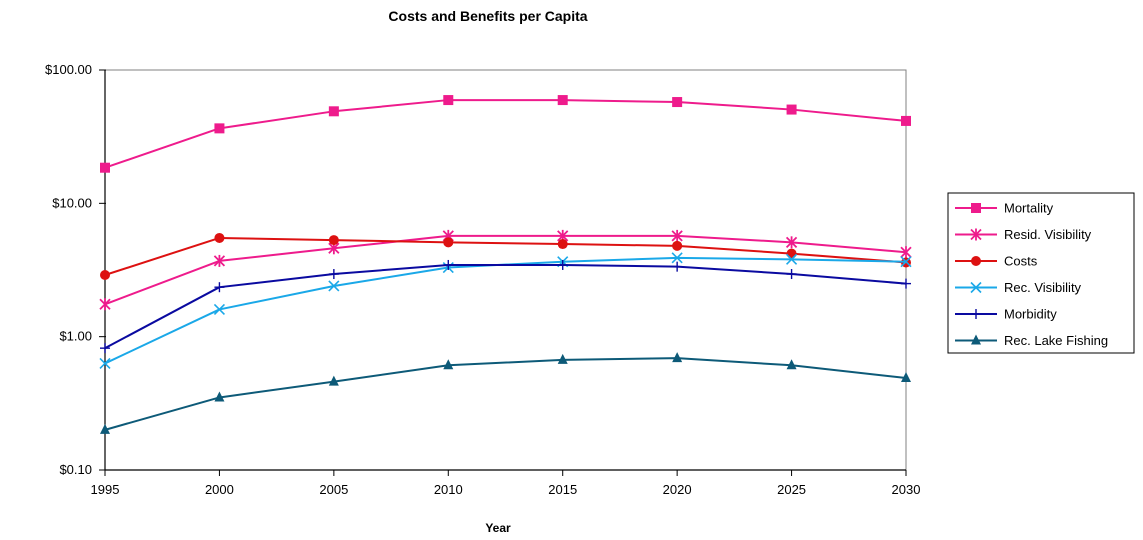  I want to click on legend-item: Resid. Visibility, so click(1023, 234).